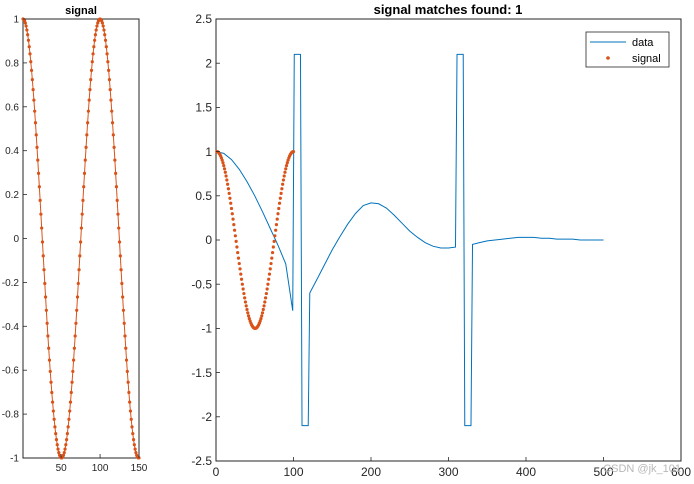 The width and height of the screenshot is (694, 484). What do you see at coordinates (603, 472) in the screenshot?
I see `x-tick-label: 500` at bounding box center [603, 472].